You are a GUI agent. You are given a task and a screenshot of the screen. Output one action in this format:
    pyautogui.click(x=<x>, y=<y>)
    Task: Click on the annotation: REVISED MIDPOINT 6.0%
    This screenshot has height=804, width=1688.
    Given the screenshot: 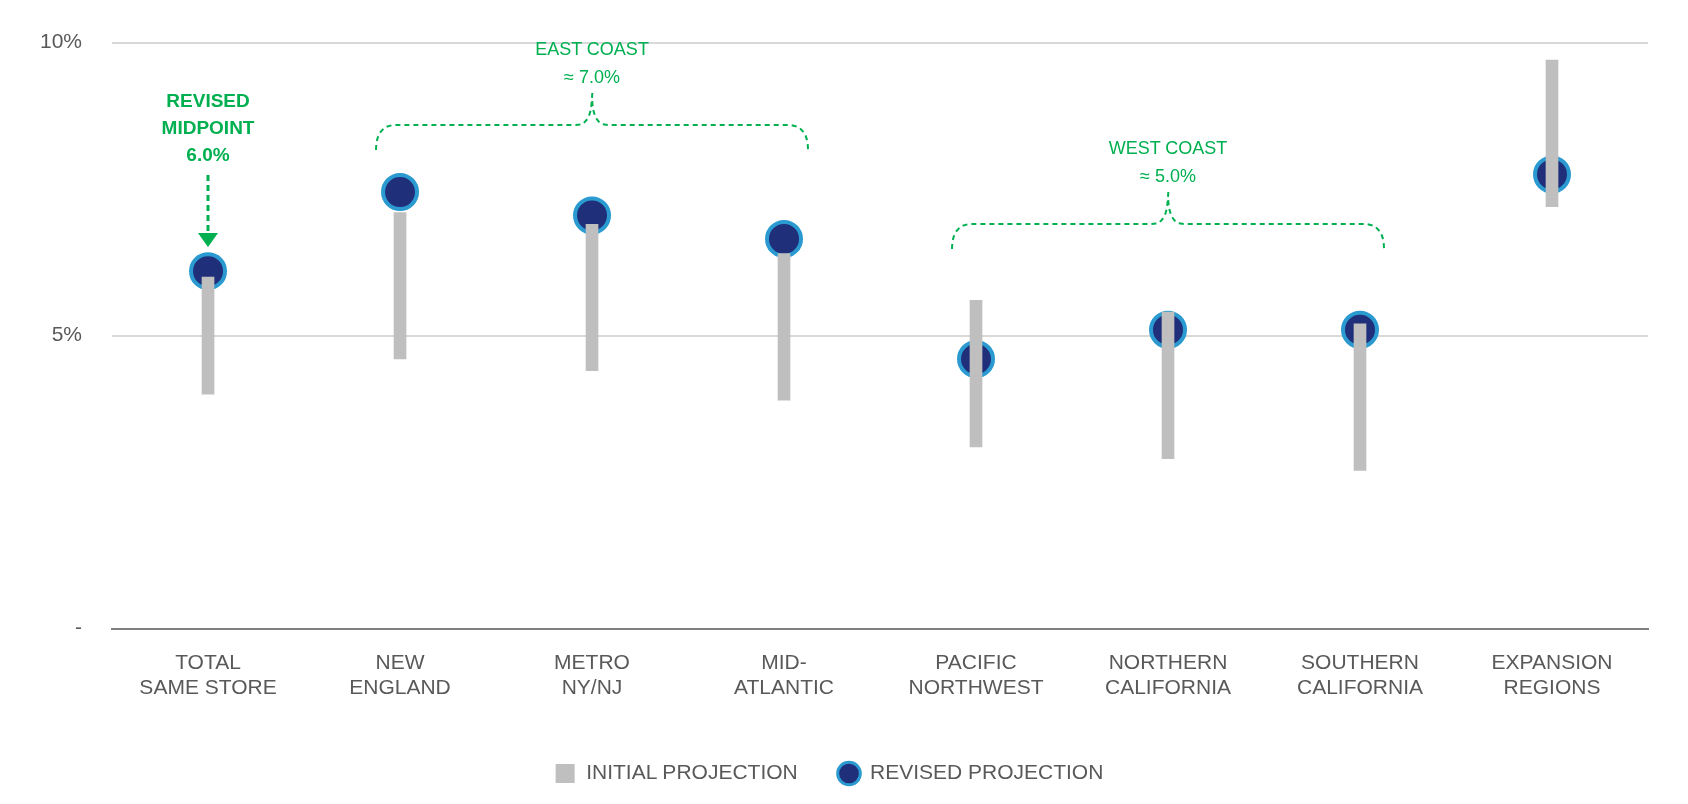 What is the action you would take?
    pyautogui.click(x=208, y=128)
    